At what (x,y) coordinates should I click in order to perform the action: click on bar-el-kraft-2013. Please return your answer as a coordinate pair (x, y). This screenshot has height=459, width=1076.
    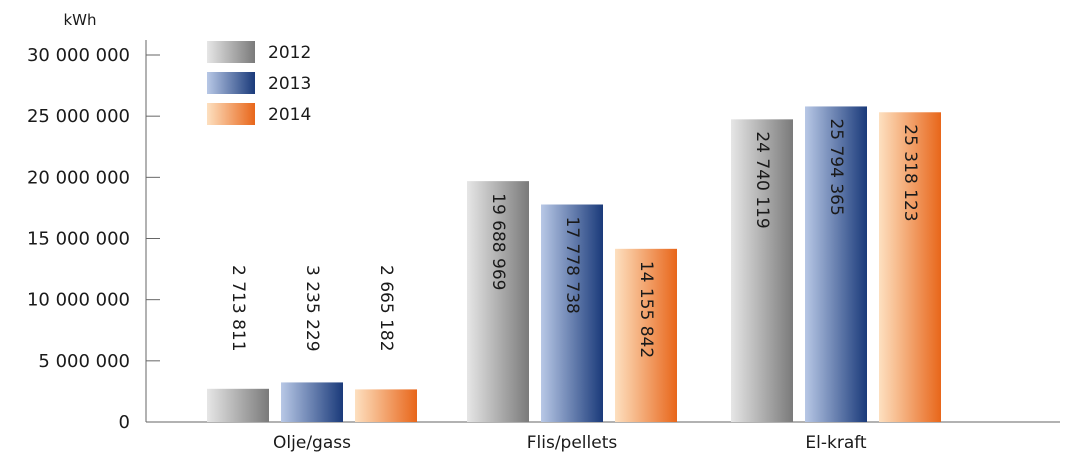
    Looking at the image, I should click on (836, 264).